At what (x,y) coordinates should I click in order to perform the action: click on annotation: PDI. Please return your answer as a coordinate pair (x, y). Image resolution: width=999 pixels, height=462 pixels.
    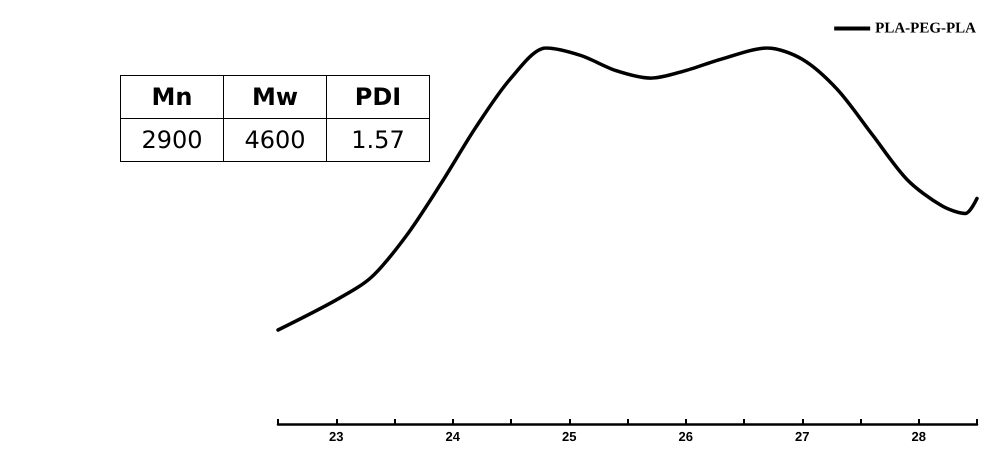
    Looking at the image, I should click on (378, 97).